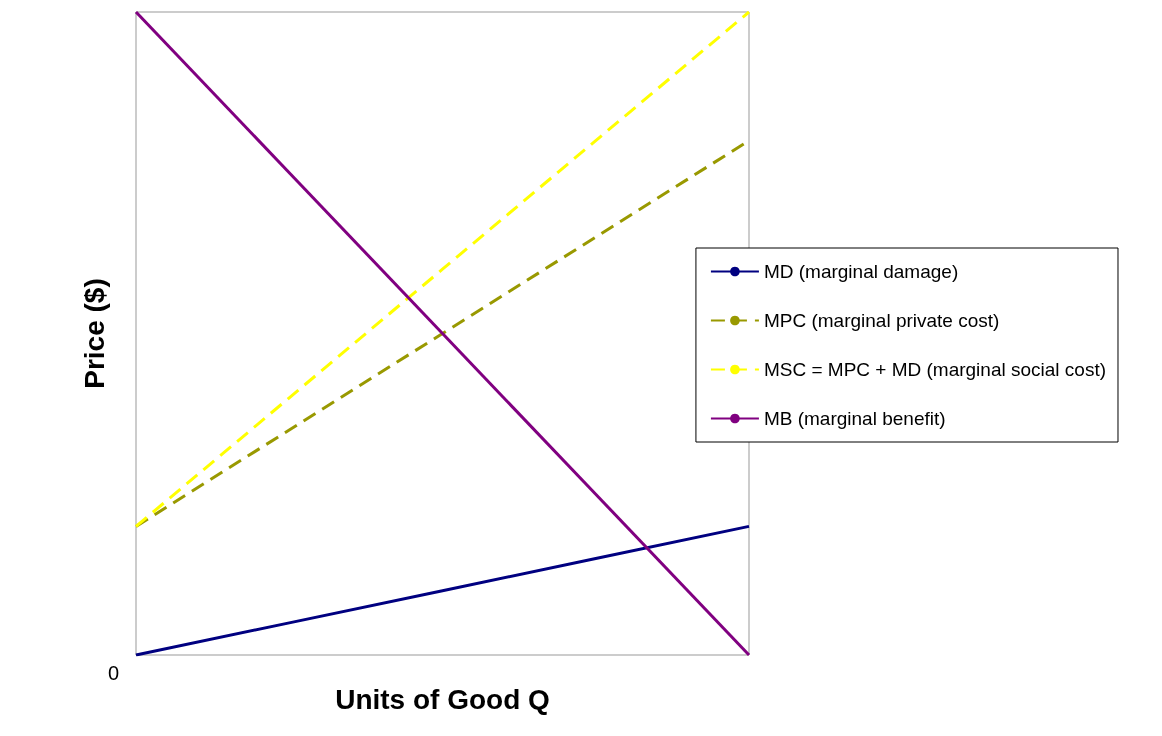  I want to click on legend-label: MB (marginal benefit), so click(854, 418).